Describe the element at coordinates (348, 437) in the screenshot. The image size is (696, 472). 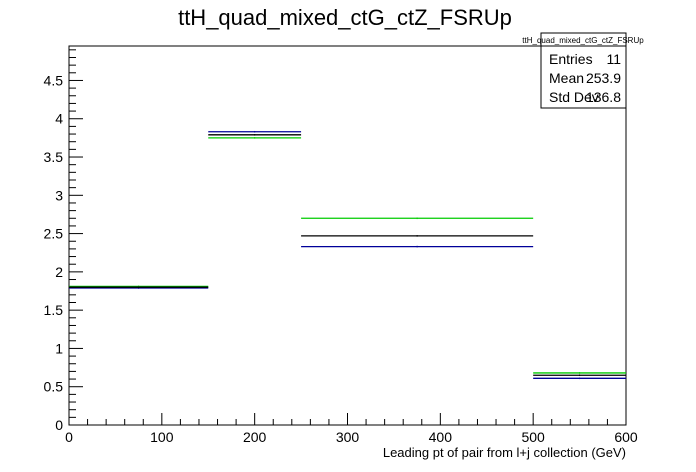
I see `x-tick-label: 300` at that location.